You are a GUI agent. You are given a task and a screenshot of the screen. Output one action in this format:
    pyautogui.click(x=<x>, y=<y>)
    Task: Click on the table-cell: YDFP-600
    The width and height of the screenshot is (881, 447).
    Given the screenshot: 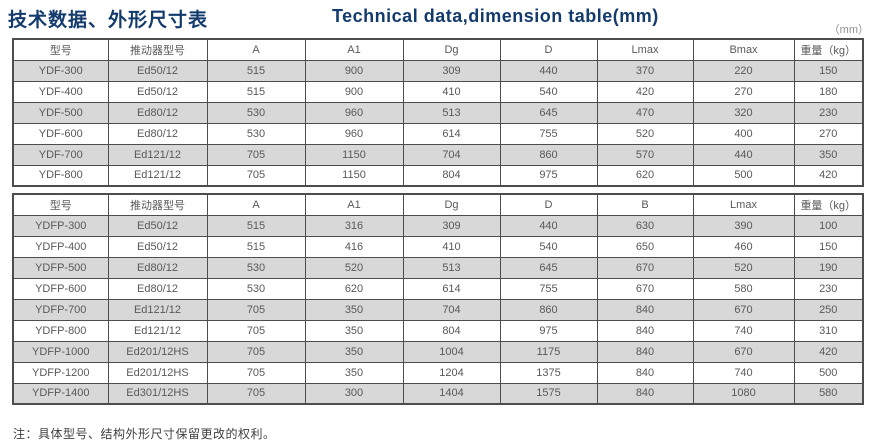 What is the action you would take?
    pyautogui.click(x=60, y=288)
    